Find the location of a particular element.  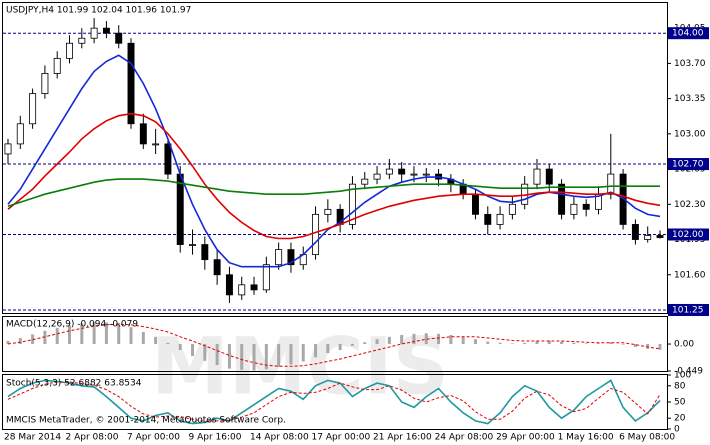

x-tick-label: 1 May 16:00 is located at coordinates (586, 438).